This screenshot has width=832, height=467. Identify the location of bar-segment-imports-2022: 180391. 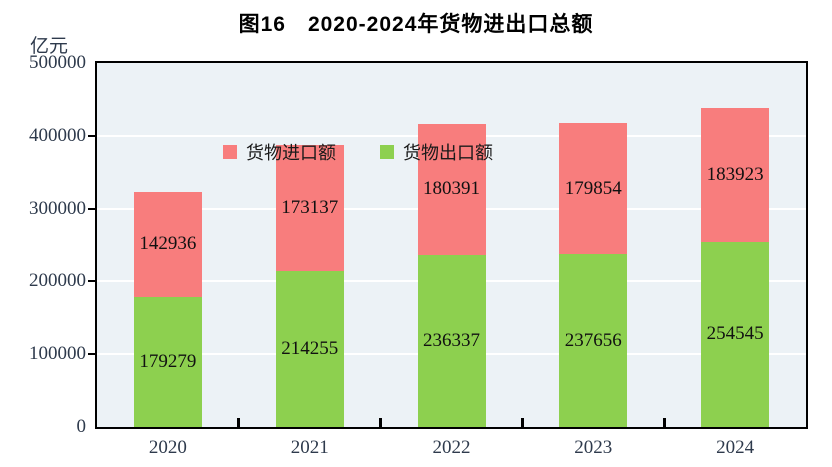
(451, 189).